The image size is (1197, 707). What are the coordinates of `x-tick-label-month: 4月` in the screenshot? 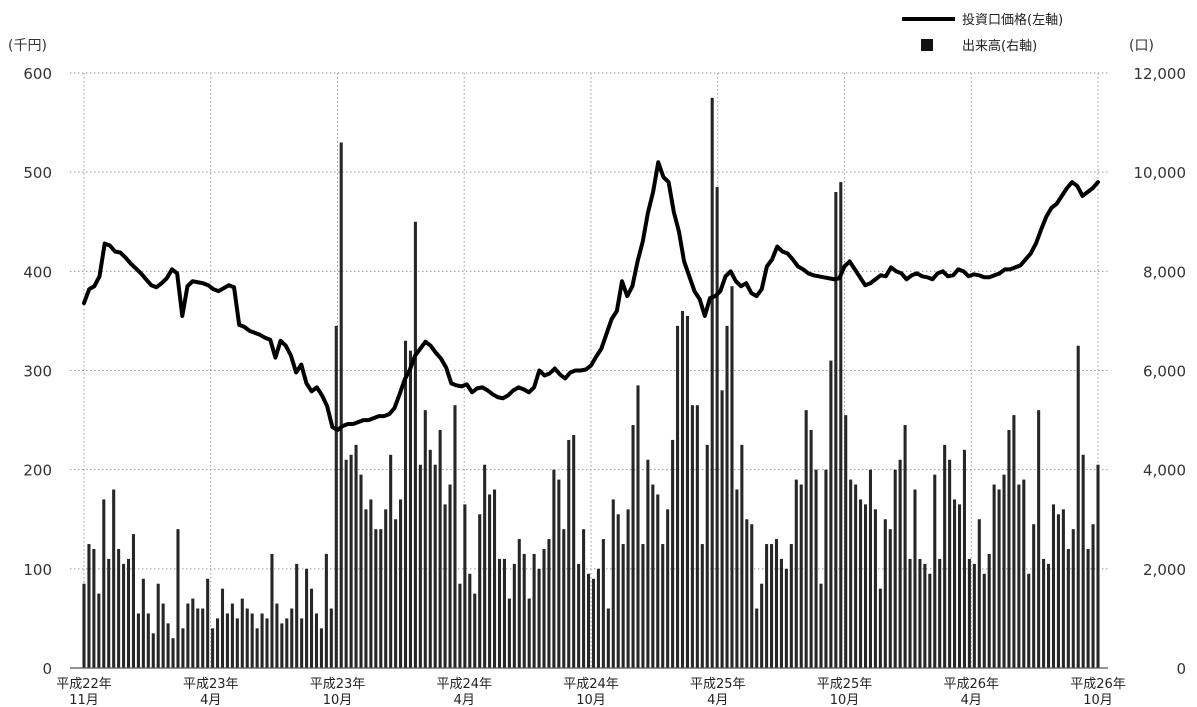 It's located at (210, 700).